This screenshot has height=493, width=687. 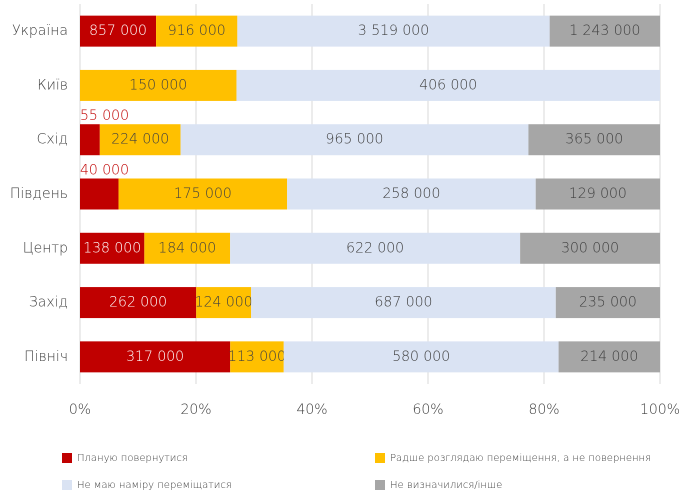 I want to click on data-label: 224 000, so click(x=140, y=140).